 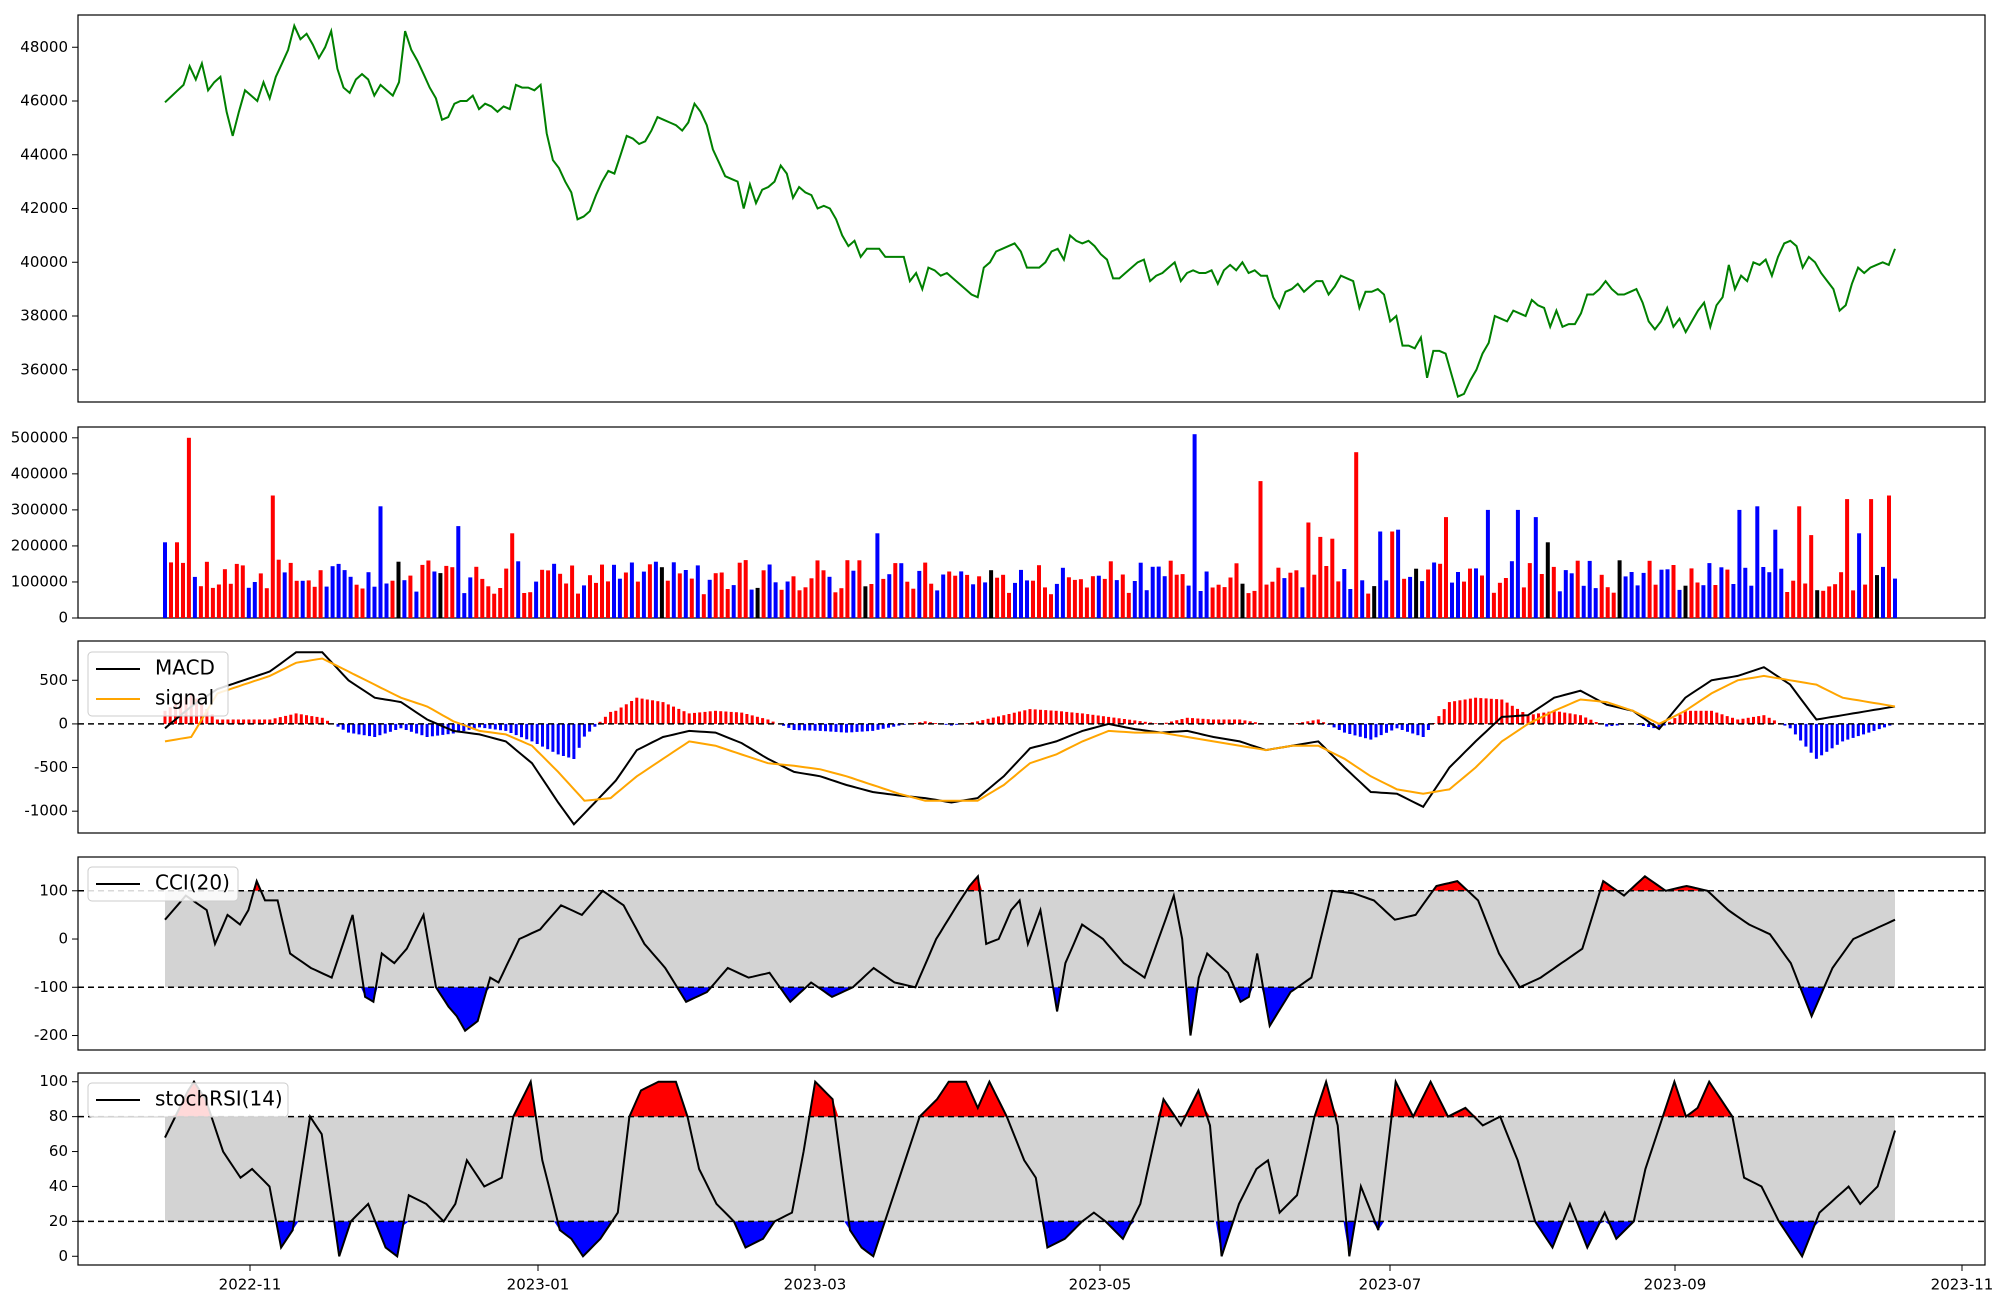 I want to click on y-tick-label: 500000, so click(x=39, y=437).